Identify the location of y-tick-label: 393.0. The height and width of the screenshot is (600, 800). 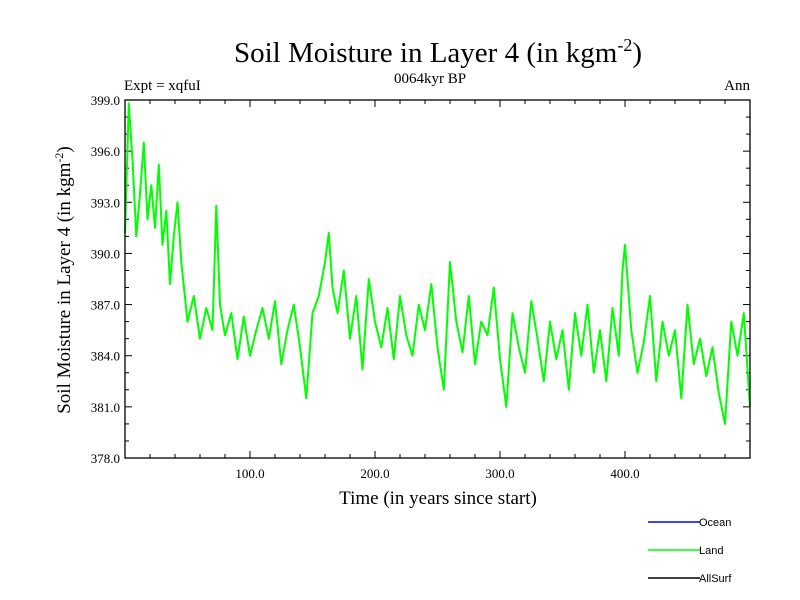
(105, 202).